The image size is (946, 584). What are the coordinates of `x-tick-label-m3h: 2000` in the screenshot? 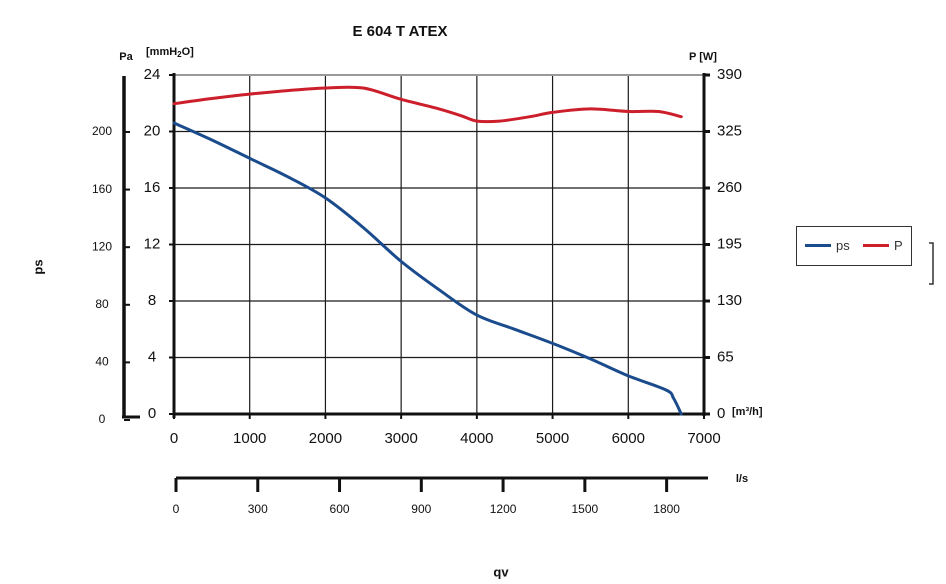 It's located at (325, 438).